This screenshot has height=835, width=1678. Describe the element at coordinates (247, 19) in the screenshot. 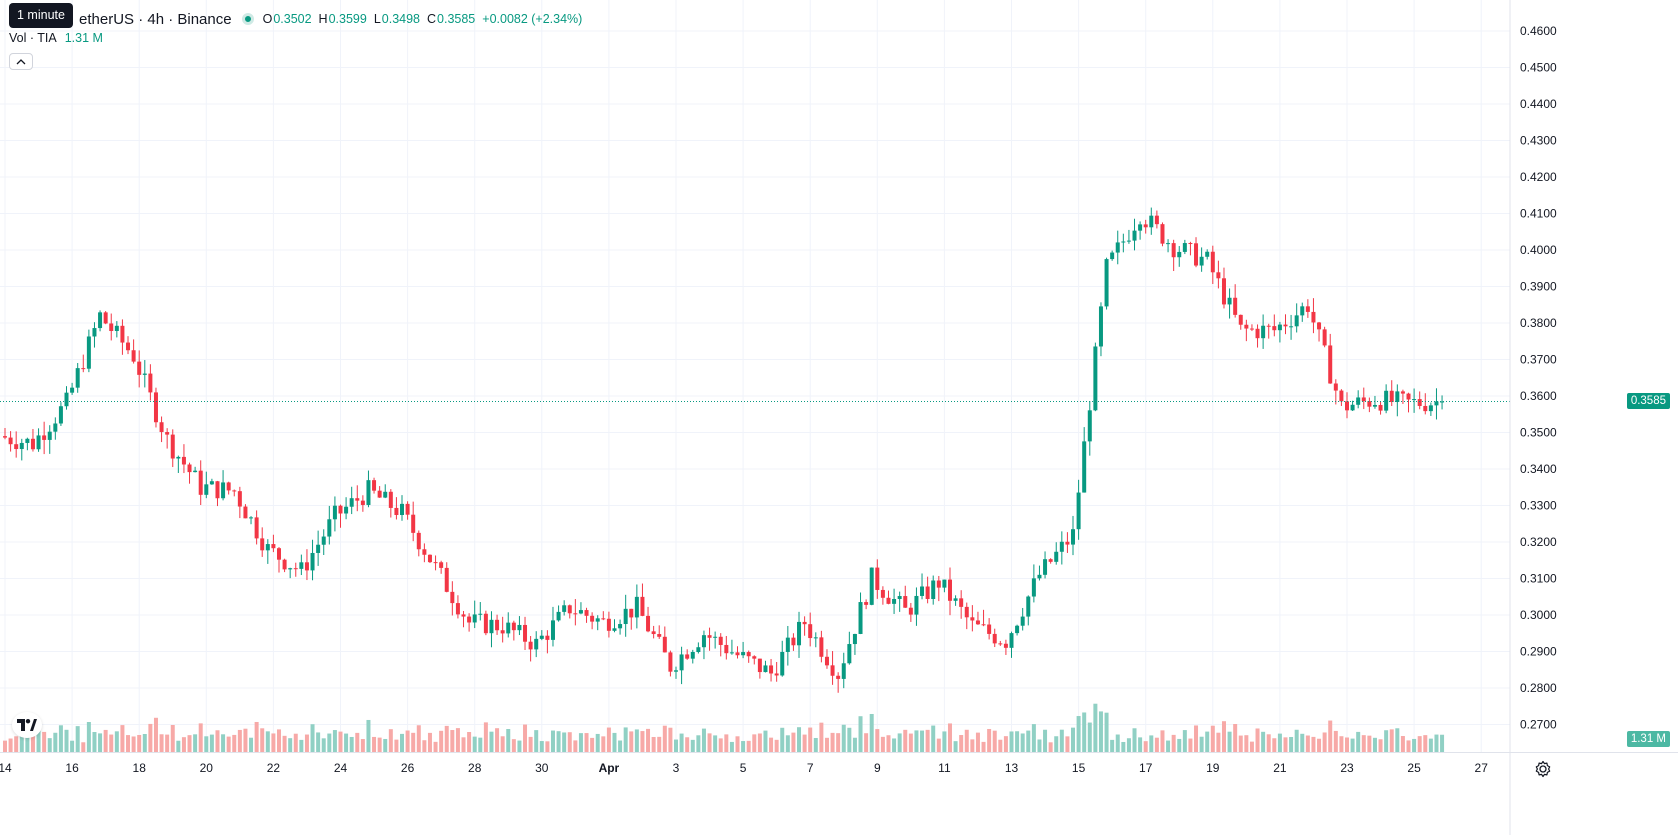

I see `market-status-icon` at that location.